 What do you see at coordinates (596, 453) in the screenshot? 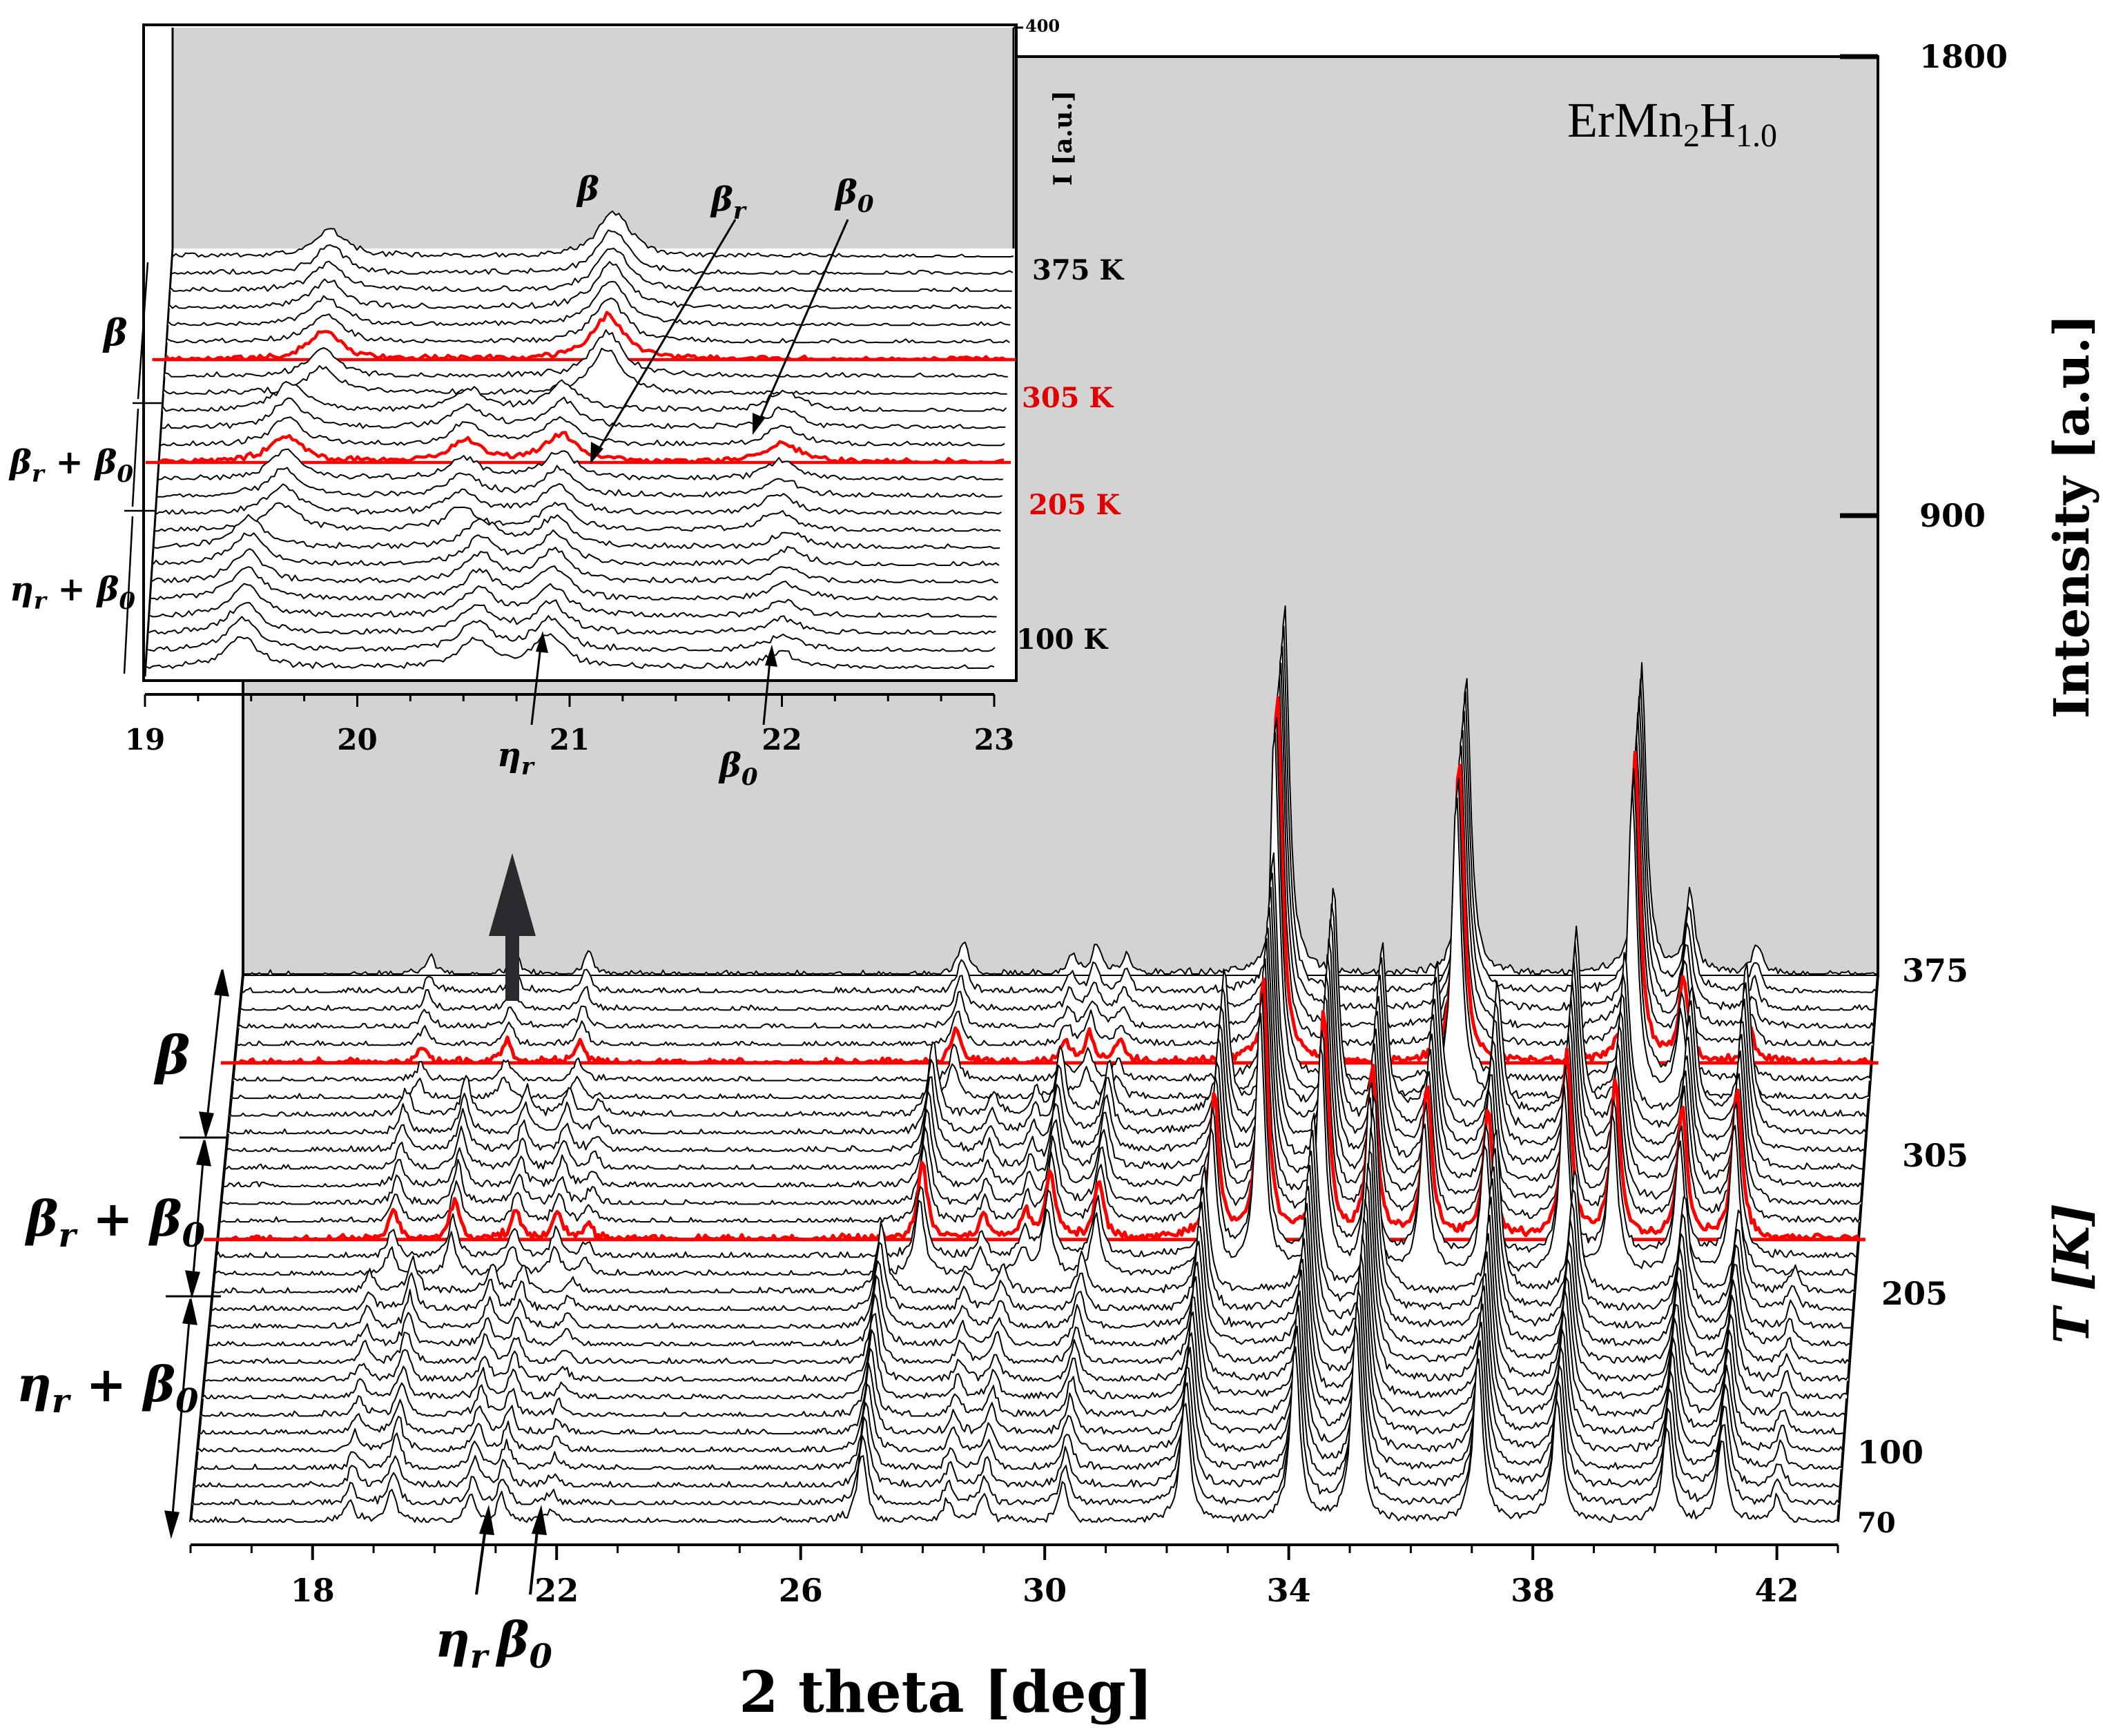
I see `inset-ann-head-beta-r` at bounding box center [596, 453].